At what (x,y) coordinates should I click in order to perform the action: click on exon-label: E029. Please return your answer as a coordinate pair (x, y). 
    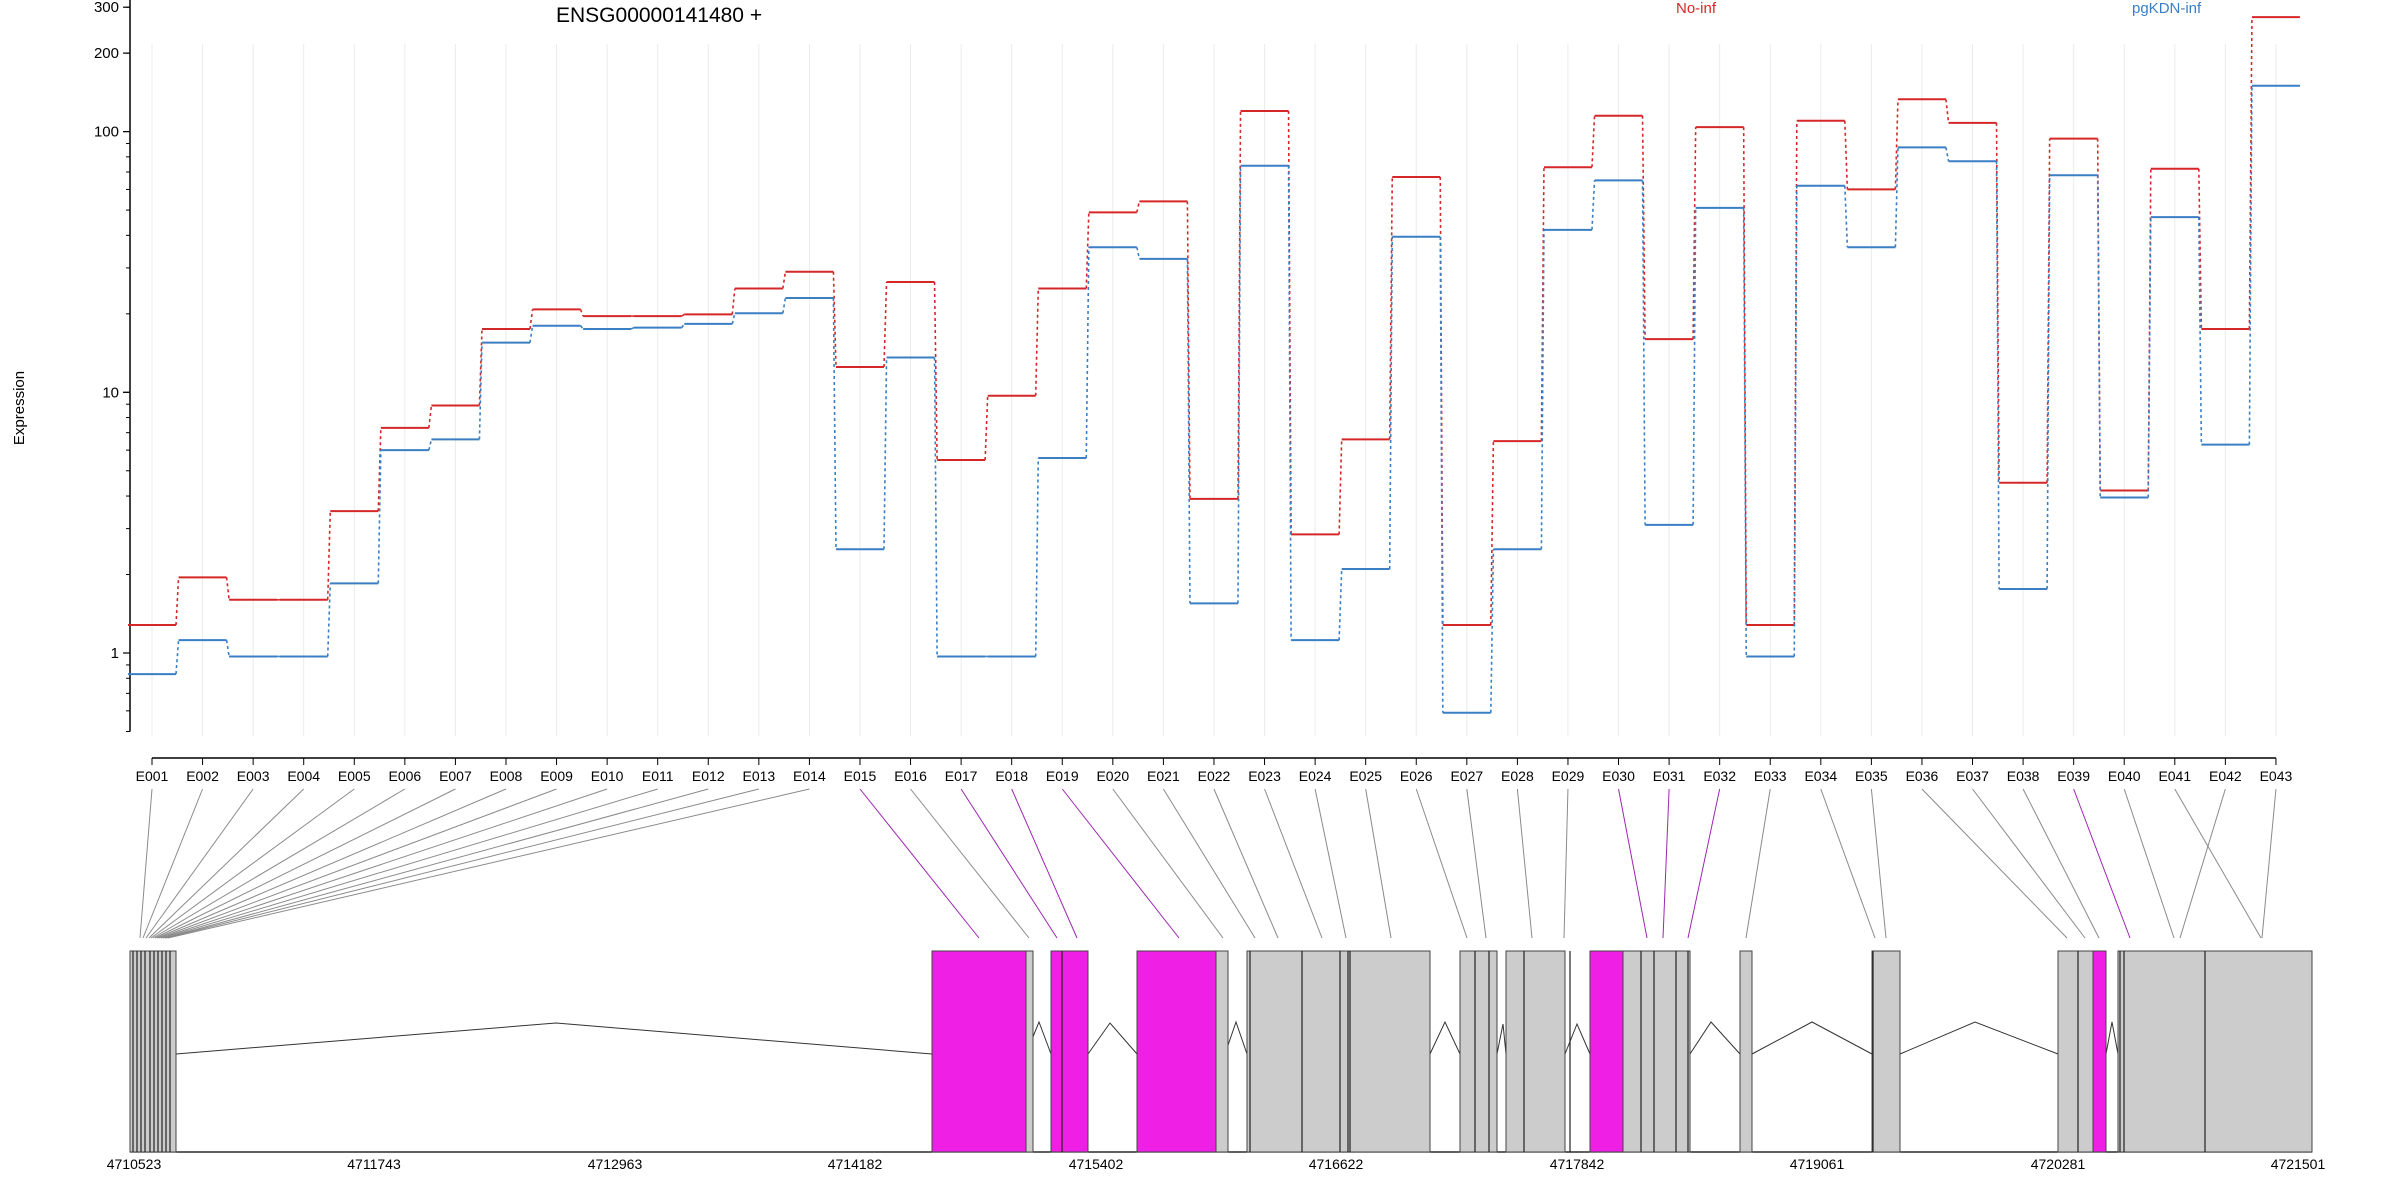
    Looking at the image, I should click on (1568, 776).